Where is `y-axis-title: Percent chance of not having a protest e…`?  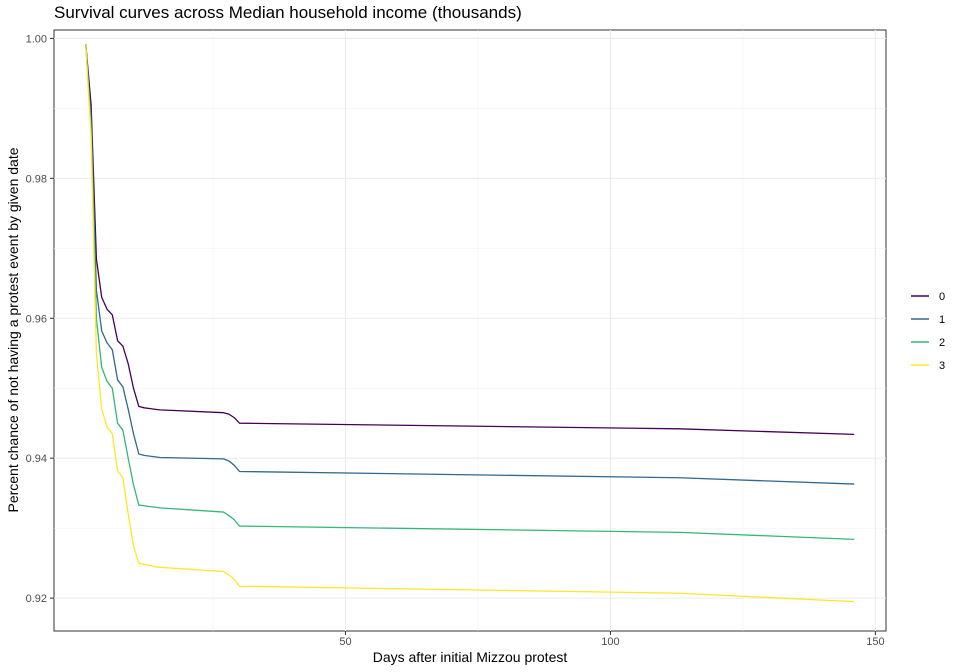 y-axis-title: Percent chance of not having a protest e… is located at coordinates (13, 329).